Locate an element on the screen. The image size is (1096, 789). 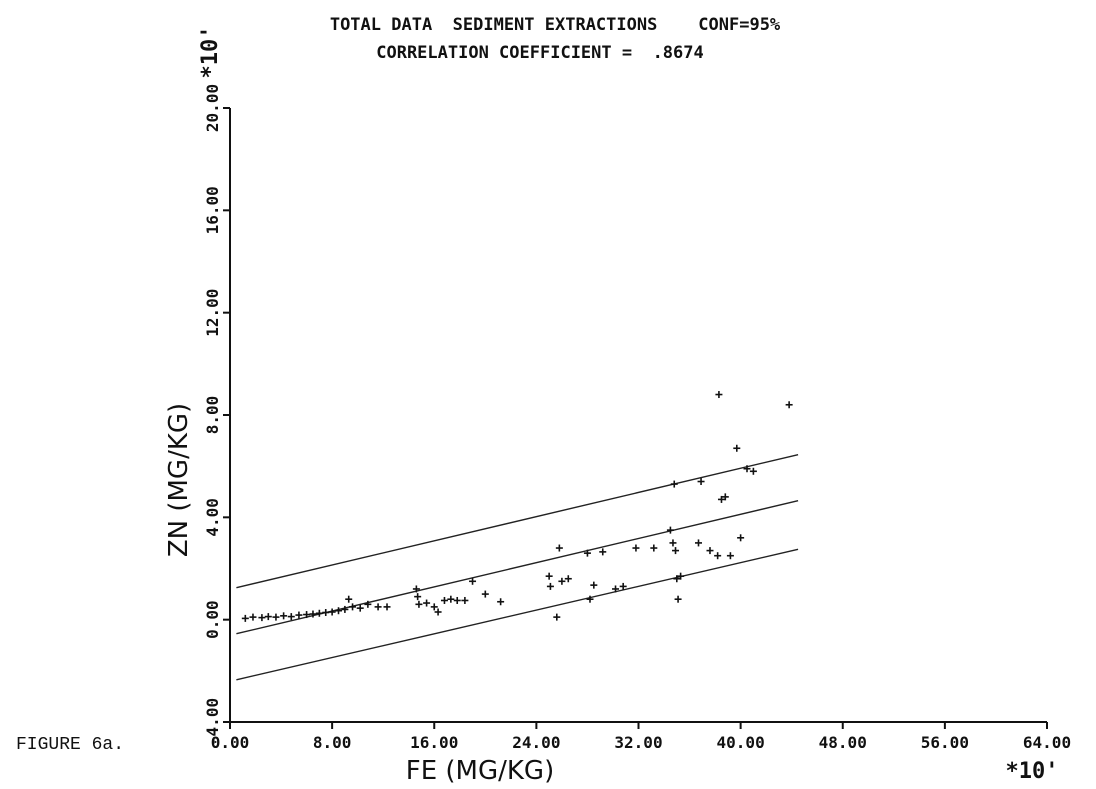
y-tick-label: -4.00 is located at coordinates (212, 722).